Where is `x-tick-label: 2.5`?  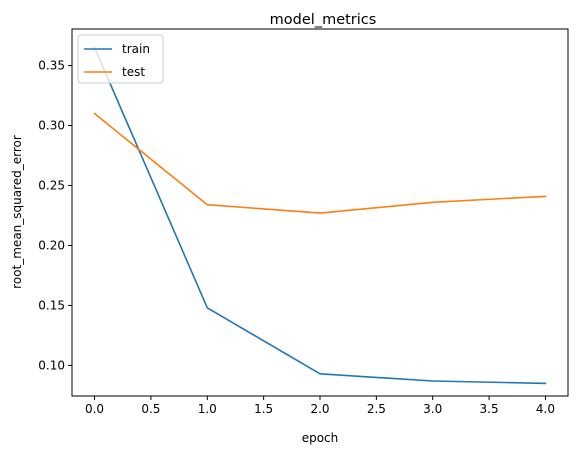 x-tick-label: 2.5 is located at coordinates (376, 409).